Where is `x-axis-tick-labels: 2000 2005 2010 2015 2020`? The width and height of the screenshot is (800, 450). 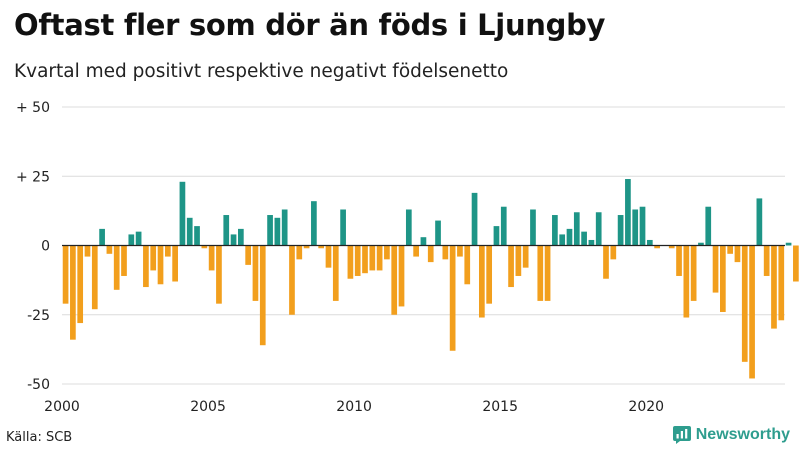
x-axis-tick-labels: 2000 2005 2010 2015 2020 is located at coordinates (354, 407).